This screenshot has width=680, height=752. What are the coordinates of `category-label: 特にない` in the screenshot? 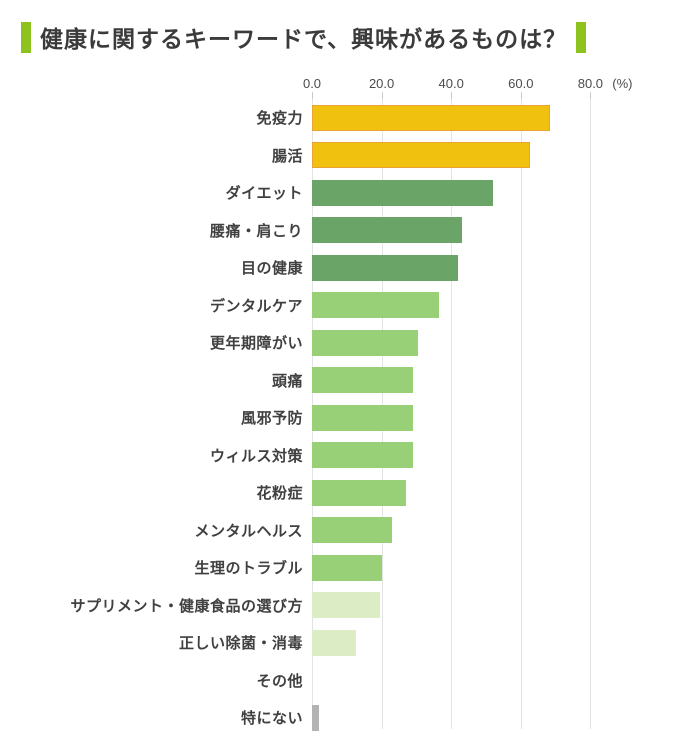 It's located at (271, 719).